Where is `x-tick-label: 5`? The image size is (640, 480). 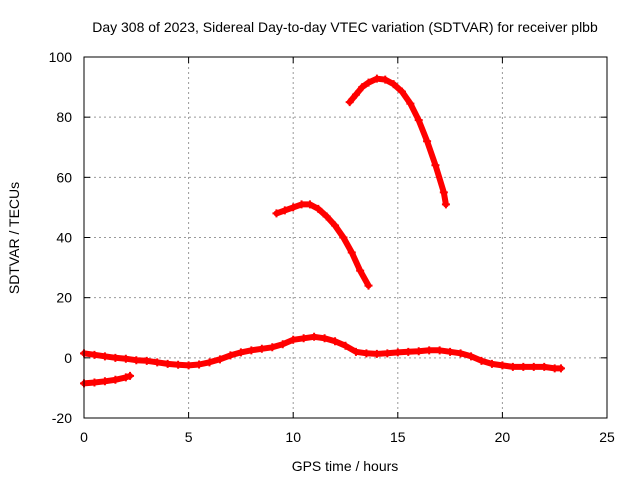 x-tick-label: 5 is located at coordinates (189, 437).